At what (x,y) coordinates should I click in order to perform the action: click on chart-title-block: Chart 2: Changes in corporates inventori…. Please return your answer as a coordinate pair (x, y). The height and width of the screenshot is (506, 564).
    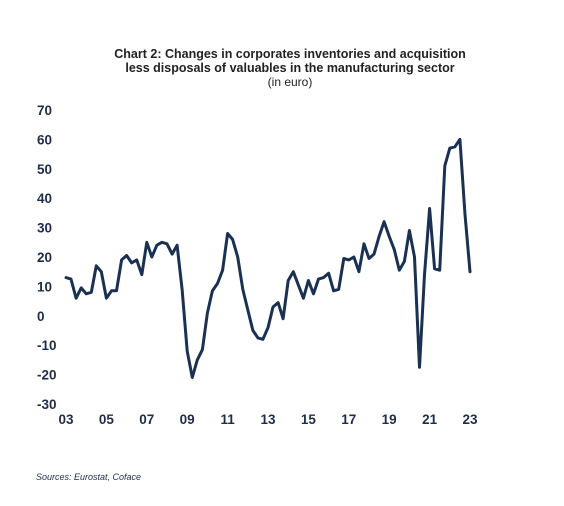
    Looking at the image, I should click on (290, 68).